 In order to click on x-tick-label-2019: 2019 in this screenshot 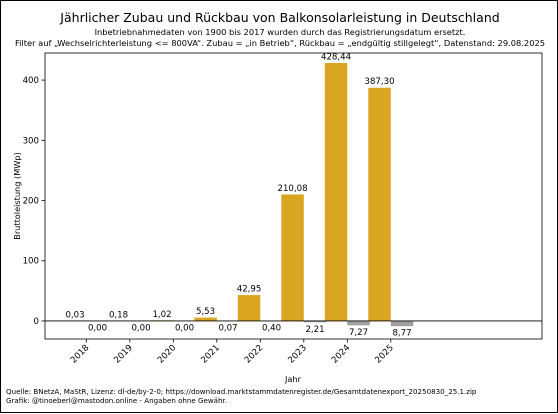, I will do `click(123, 354)`.